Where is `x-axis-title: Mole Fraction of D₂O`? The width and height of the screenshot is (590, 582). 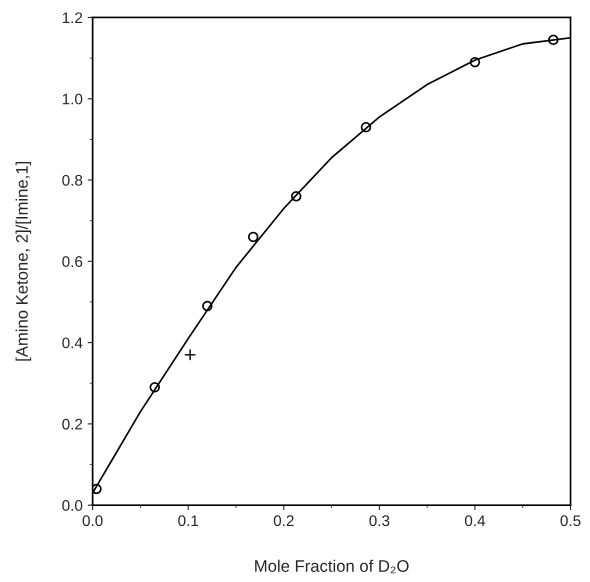
x-axis-title: Mole Fraction of D₂O is located at coordinates (332, 567).